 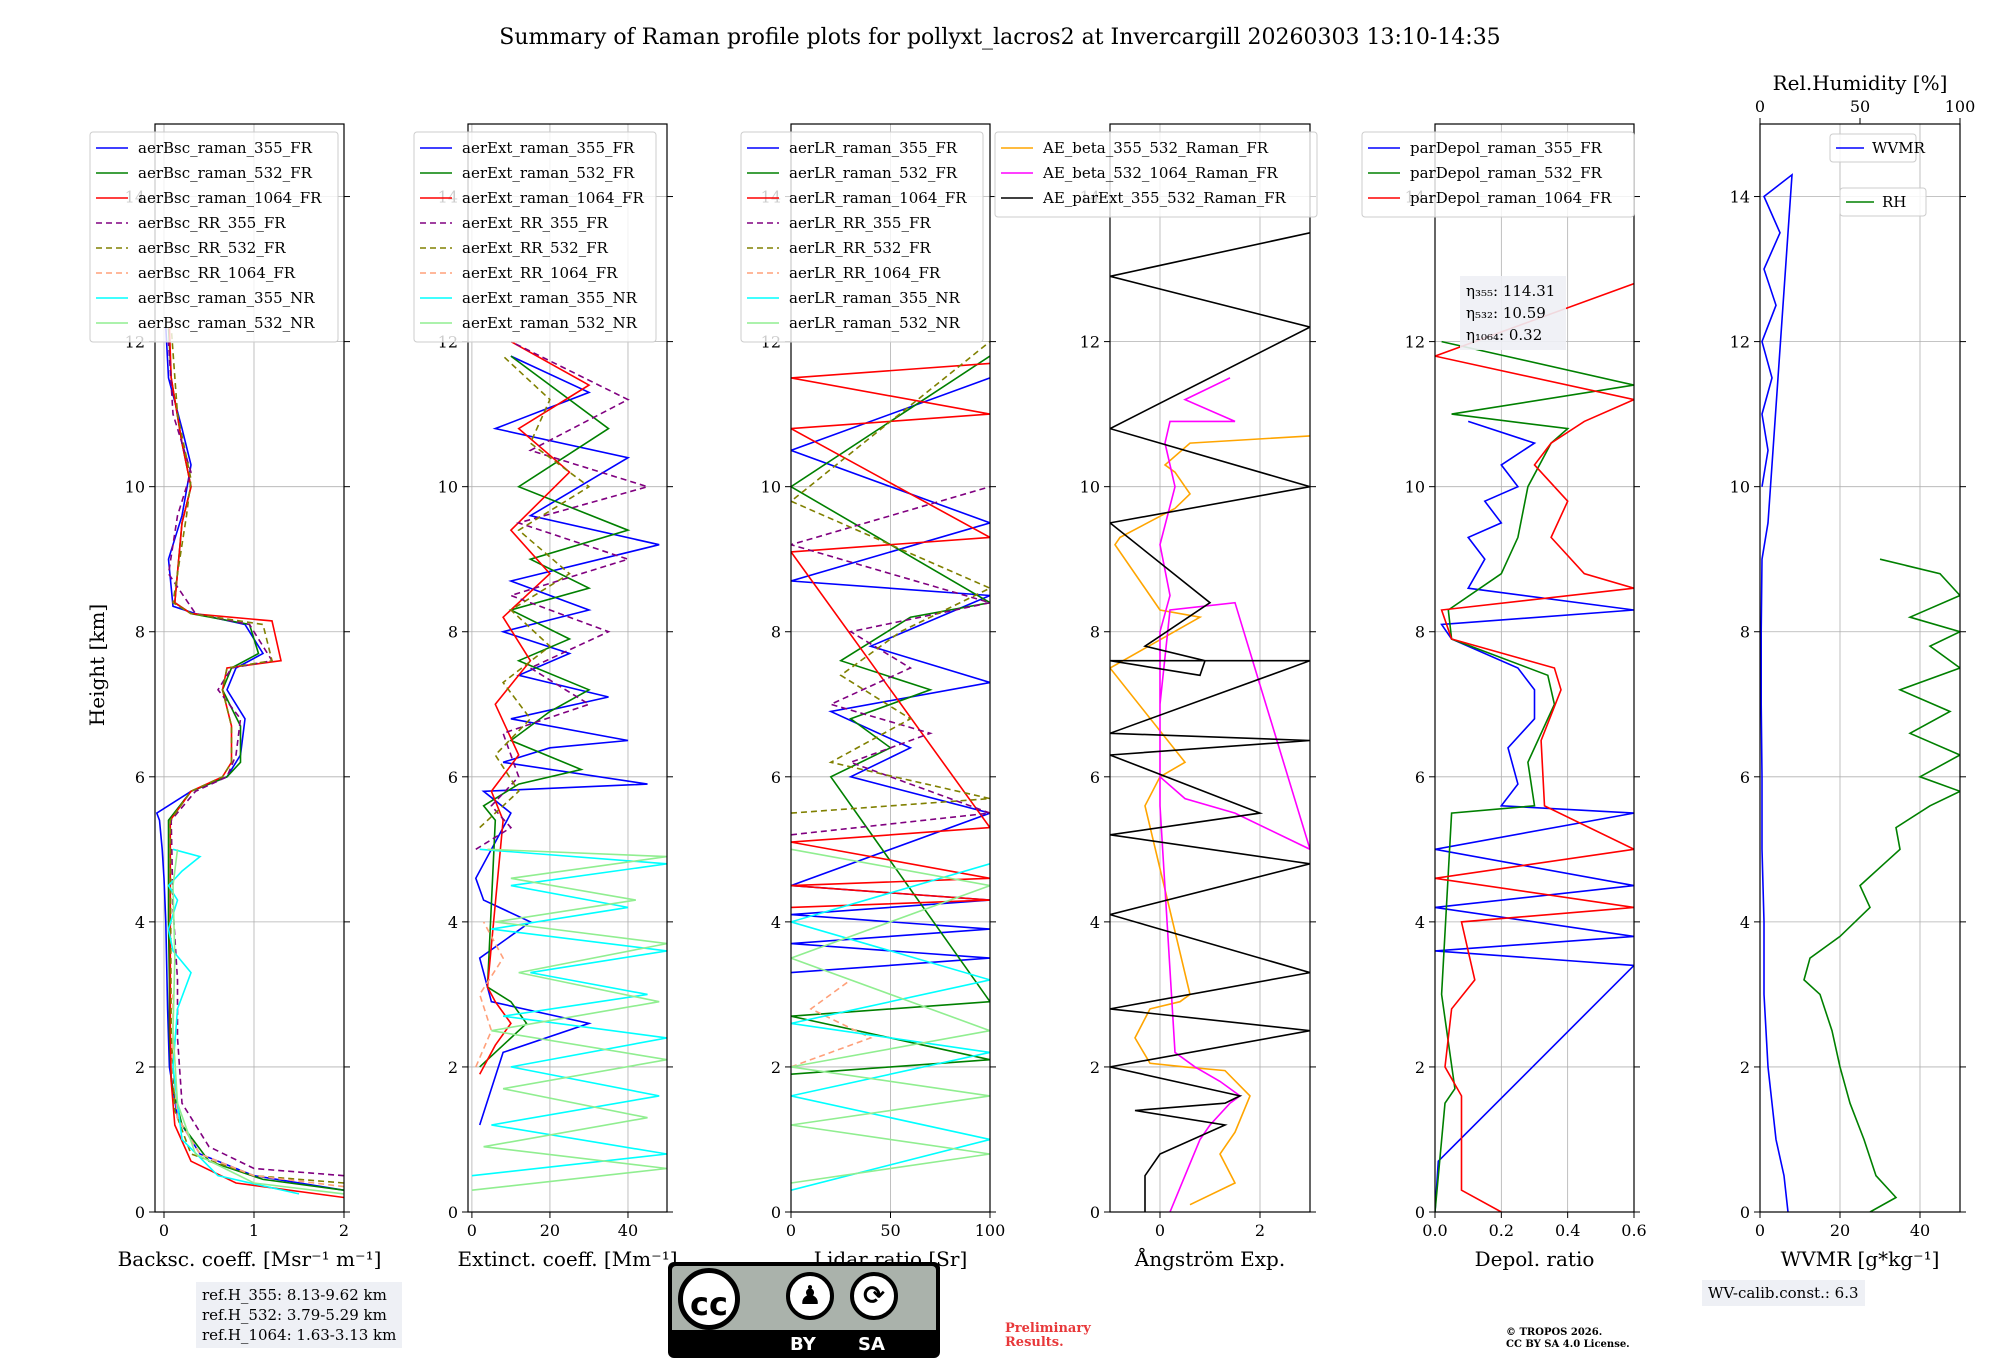 I want to click on series-line-aerExt_raman_355_NR, so click(x=569, y=1012).